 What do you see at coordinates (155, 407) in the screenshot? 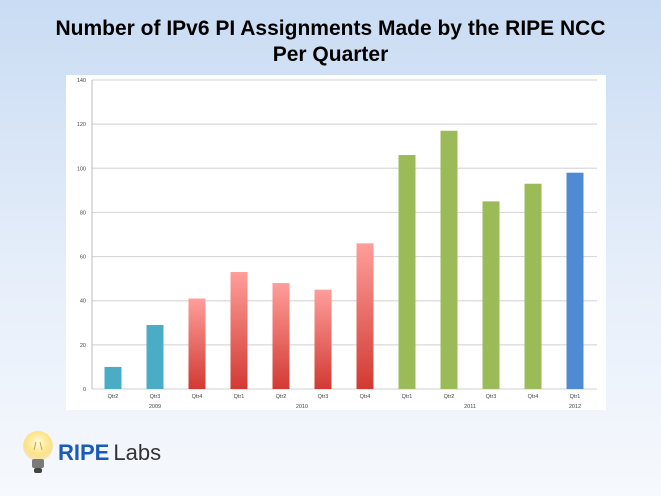
I see `year-label: 2009` at bounding box center [155, 407].